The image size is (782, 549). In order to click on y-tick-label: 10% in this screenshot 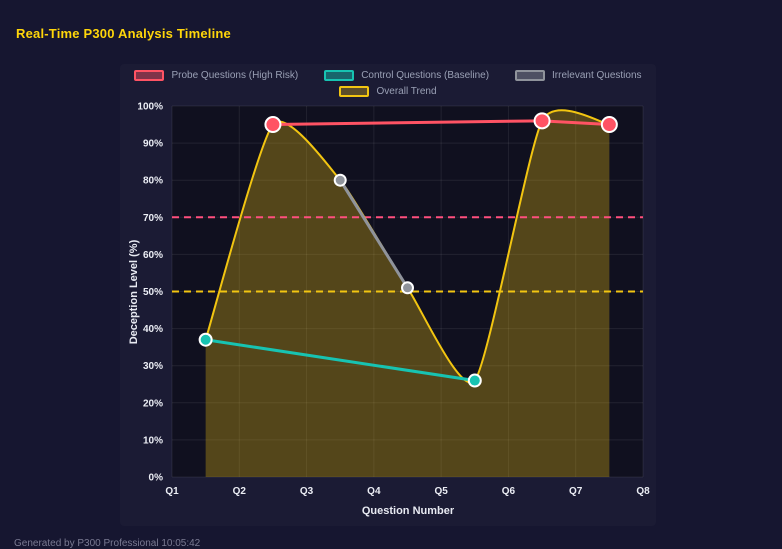, I will do `click(153, 440)`.